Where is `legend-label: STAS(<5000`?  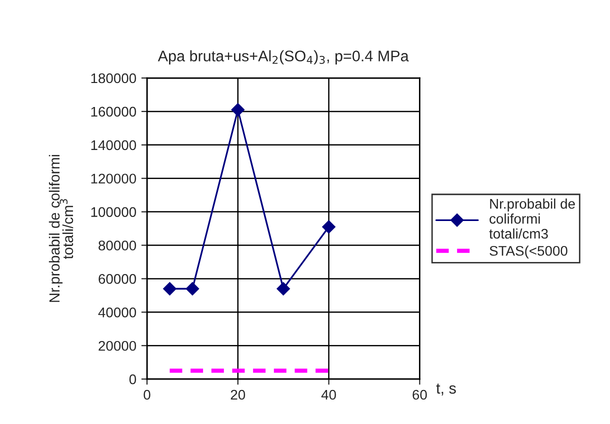
legend-label: STAS(<5000 is located at coordinates (529, 252).